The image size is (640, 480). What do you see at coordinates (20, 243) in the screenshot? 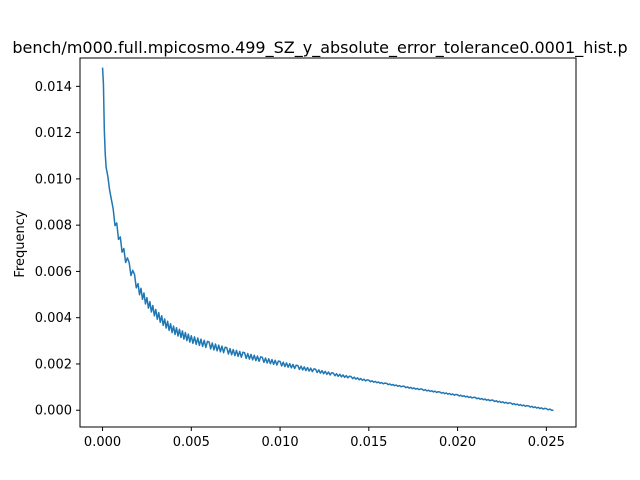
I see `y-axis-label: Frequency` at bounding box center [20, 243].